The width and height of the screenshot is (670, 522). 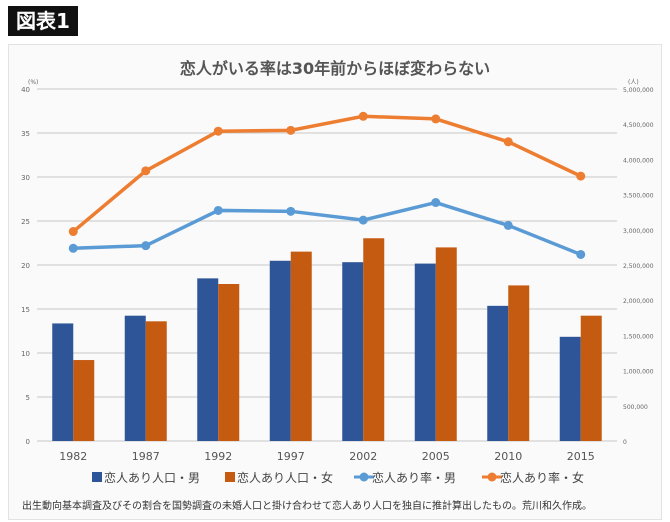 What do you see at coordinates (638, 301) in the screenshot?
I see `right-tick-label: 2,000,000` at bounding box center [638, 301].